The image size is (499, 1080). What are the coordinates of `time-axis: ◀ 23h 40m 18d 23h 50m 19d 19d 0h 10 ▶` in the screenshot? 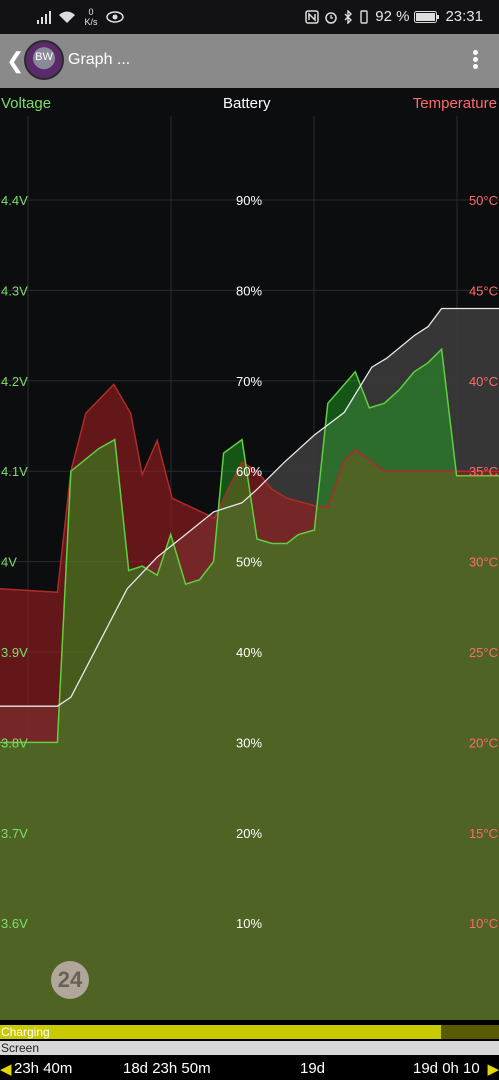 It's located at (249, 1069).